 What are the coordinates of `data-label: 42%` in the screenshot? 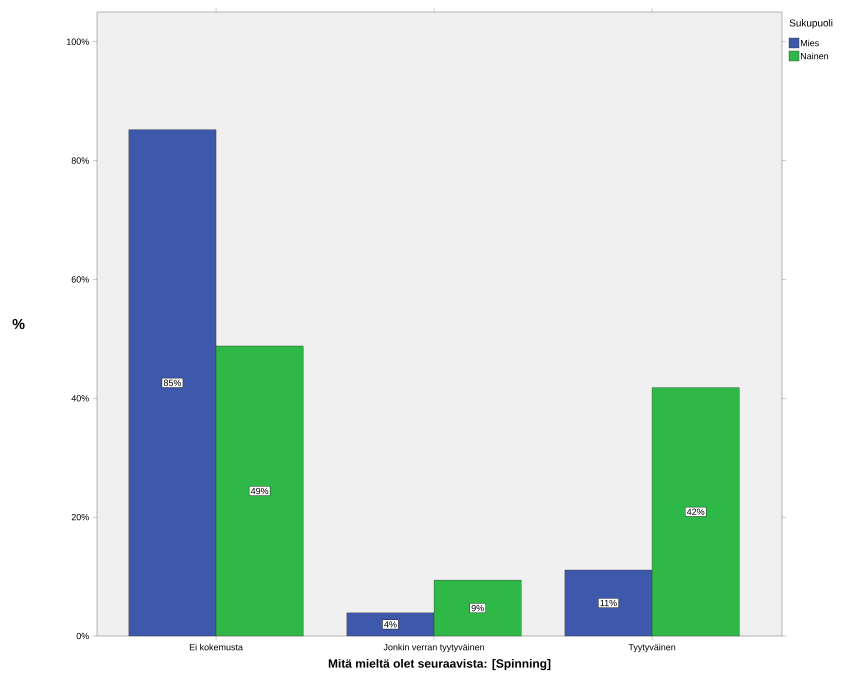 It's located at (695, 511).